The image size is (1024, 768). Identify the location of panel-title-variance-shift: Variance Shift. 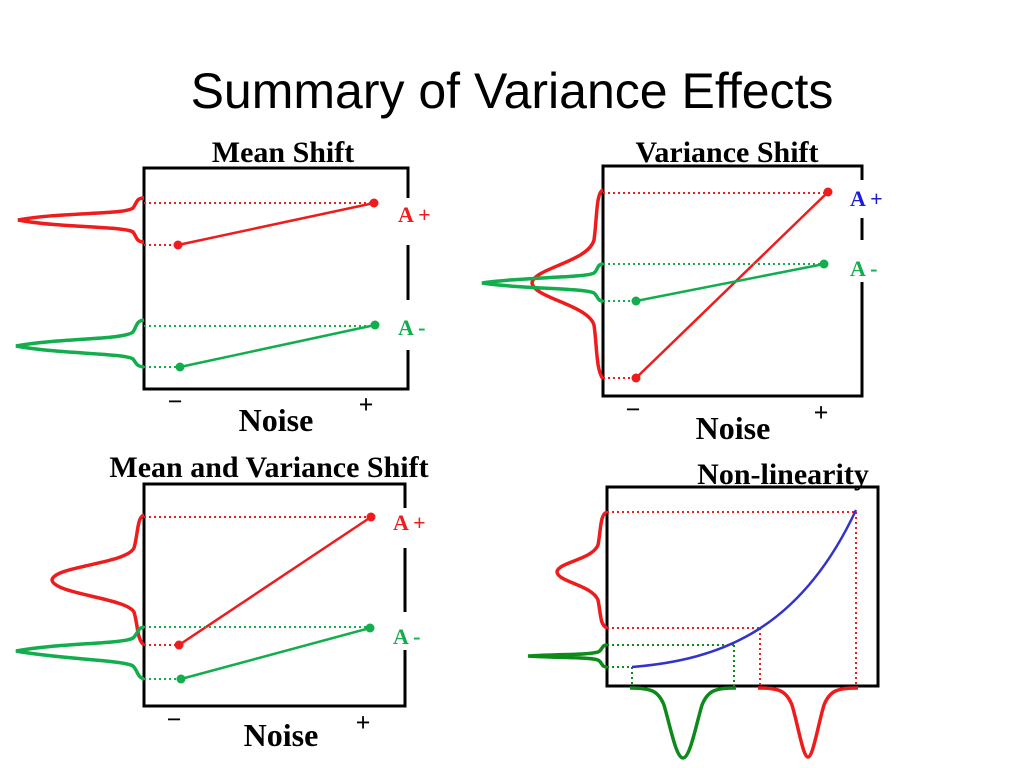
(726, 152).